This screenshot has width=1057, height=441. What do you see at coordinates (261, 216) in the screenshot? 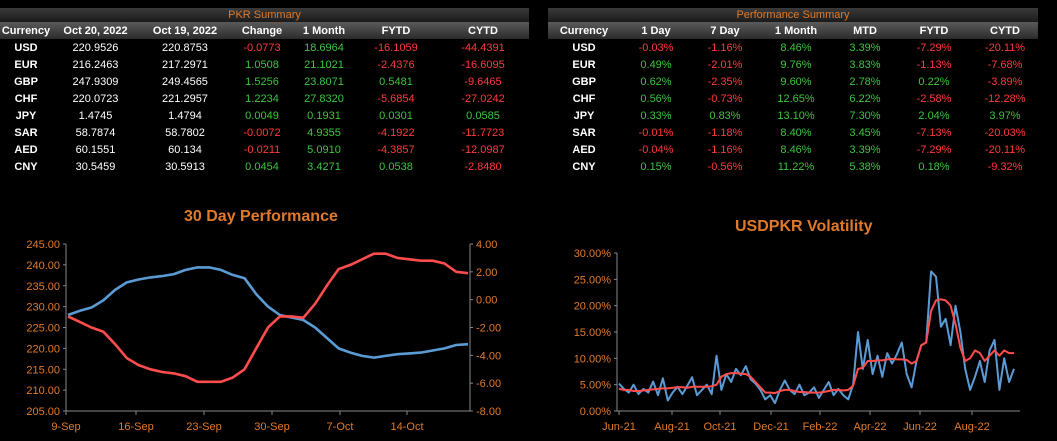
I see `chart-30-day-title: 30 Day Performance` at bounding box center [261, 216].